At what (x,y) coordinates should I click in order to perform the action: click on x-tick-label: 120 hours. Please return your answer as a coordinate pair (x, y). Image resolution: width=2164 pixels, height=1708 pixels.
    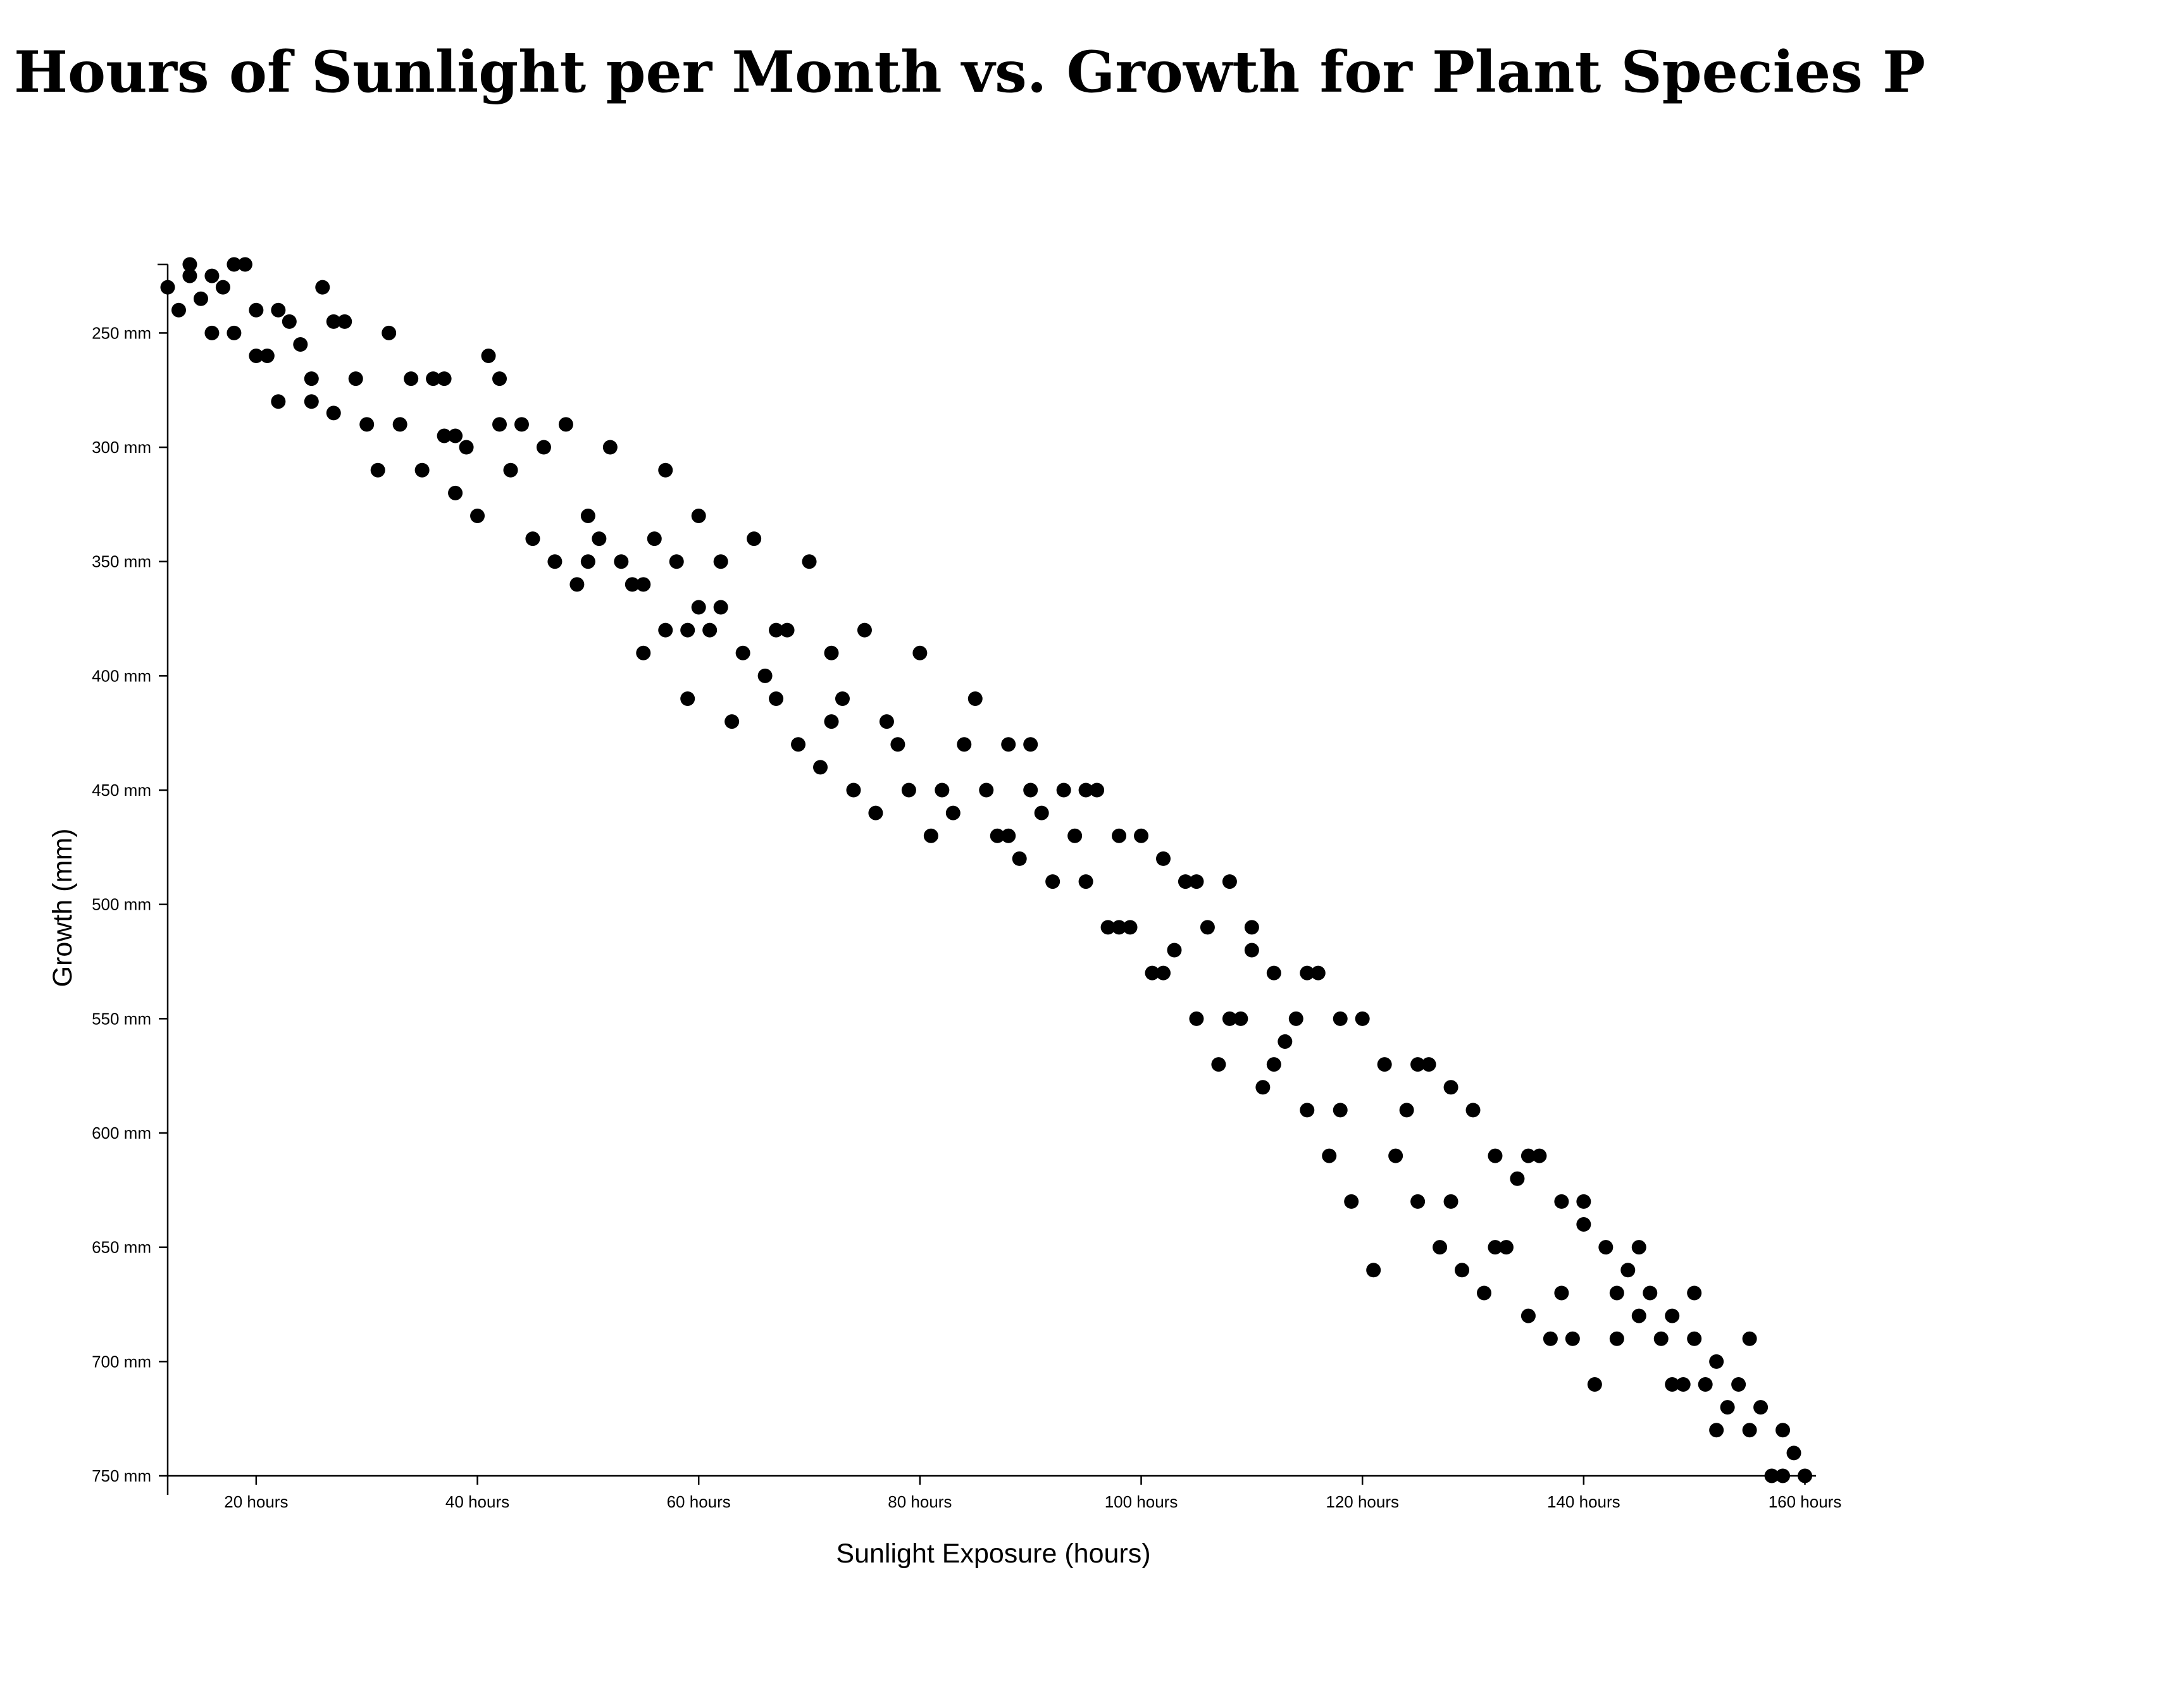
    Looking at the image, I should click on (1363, 1501).